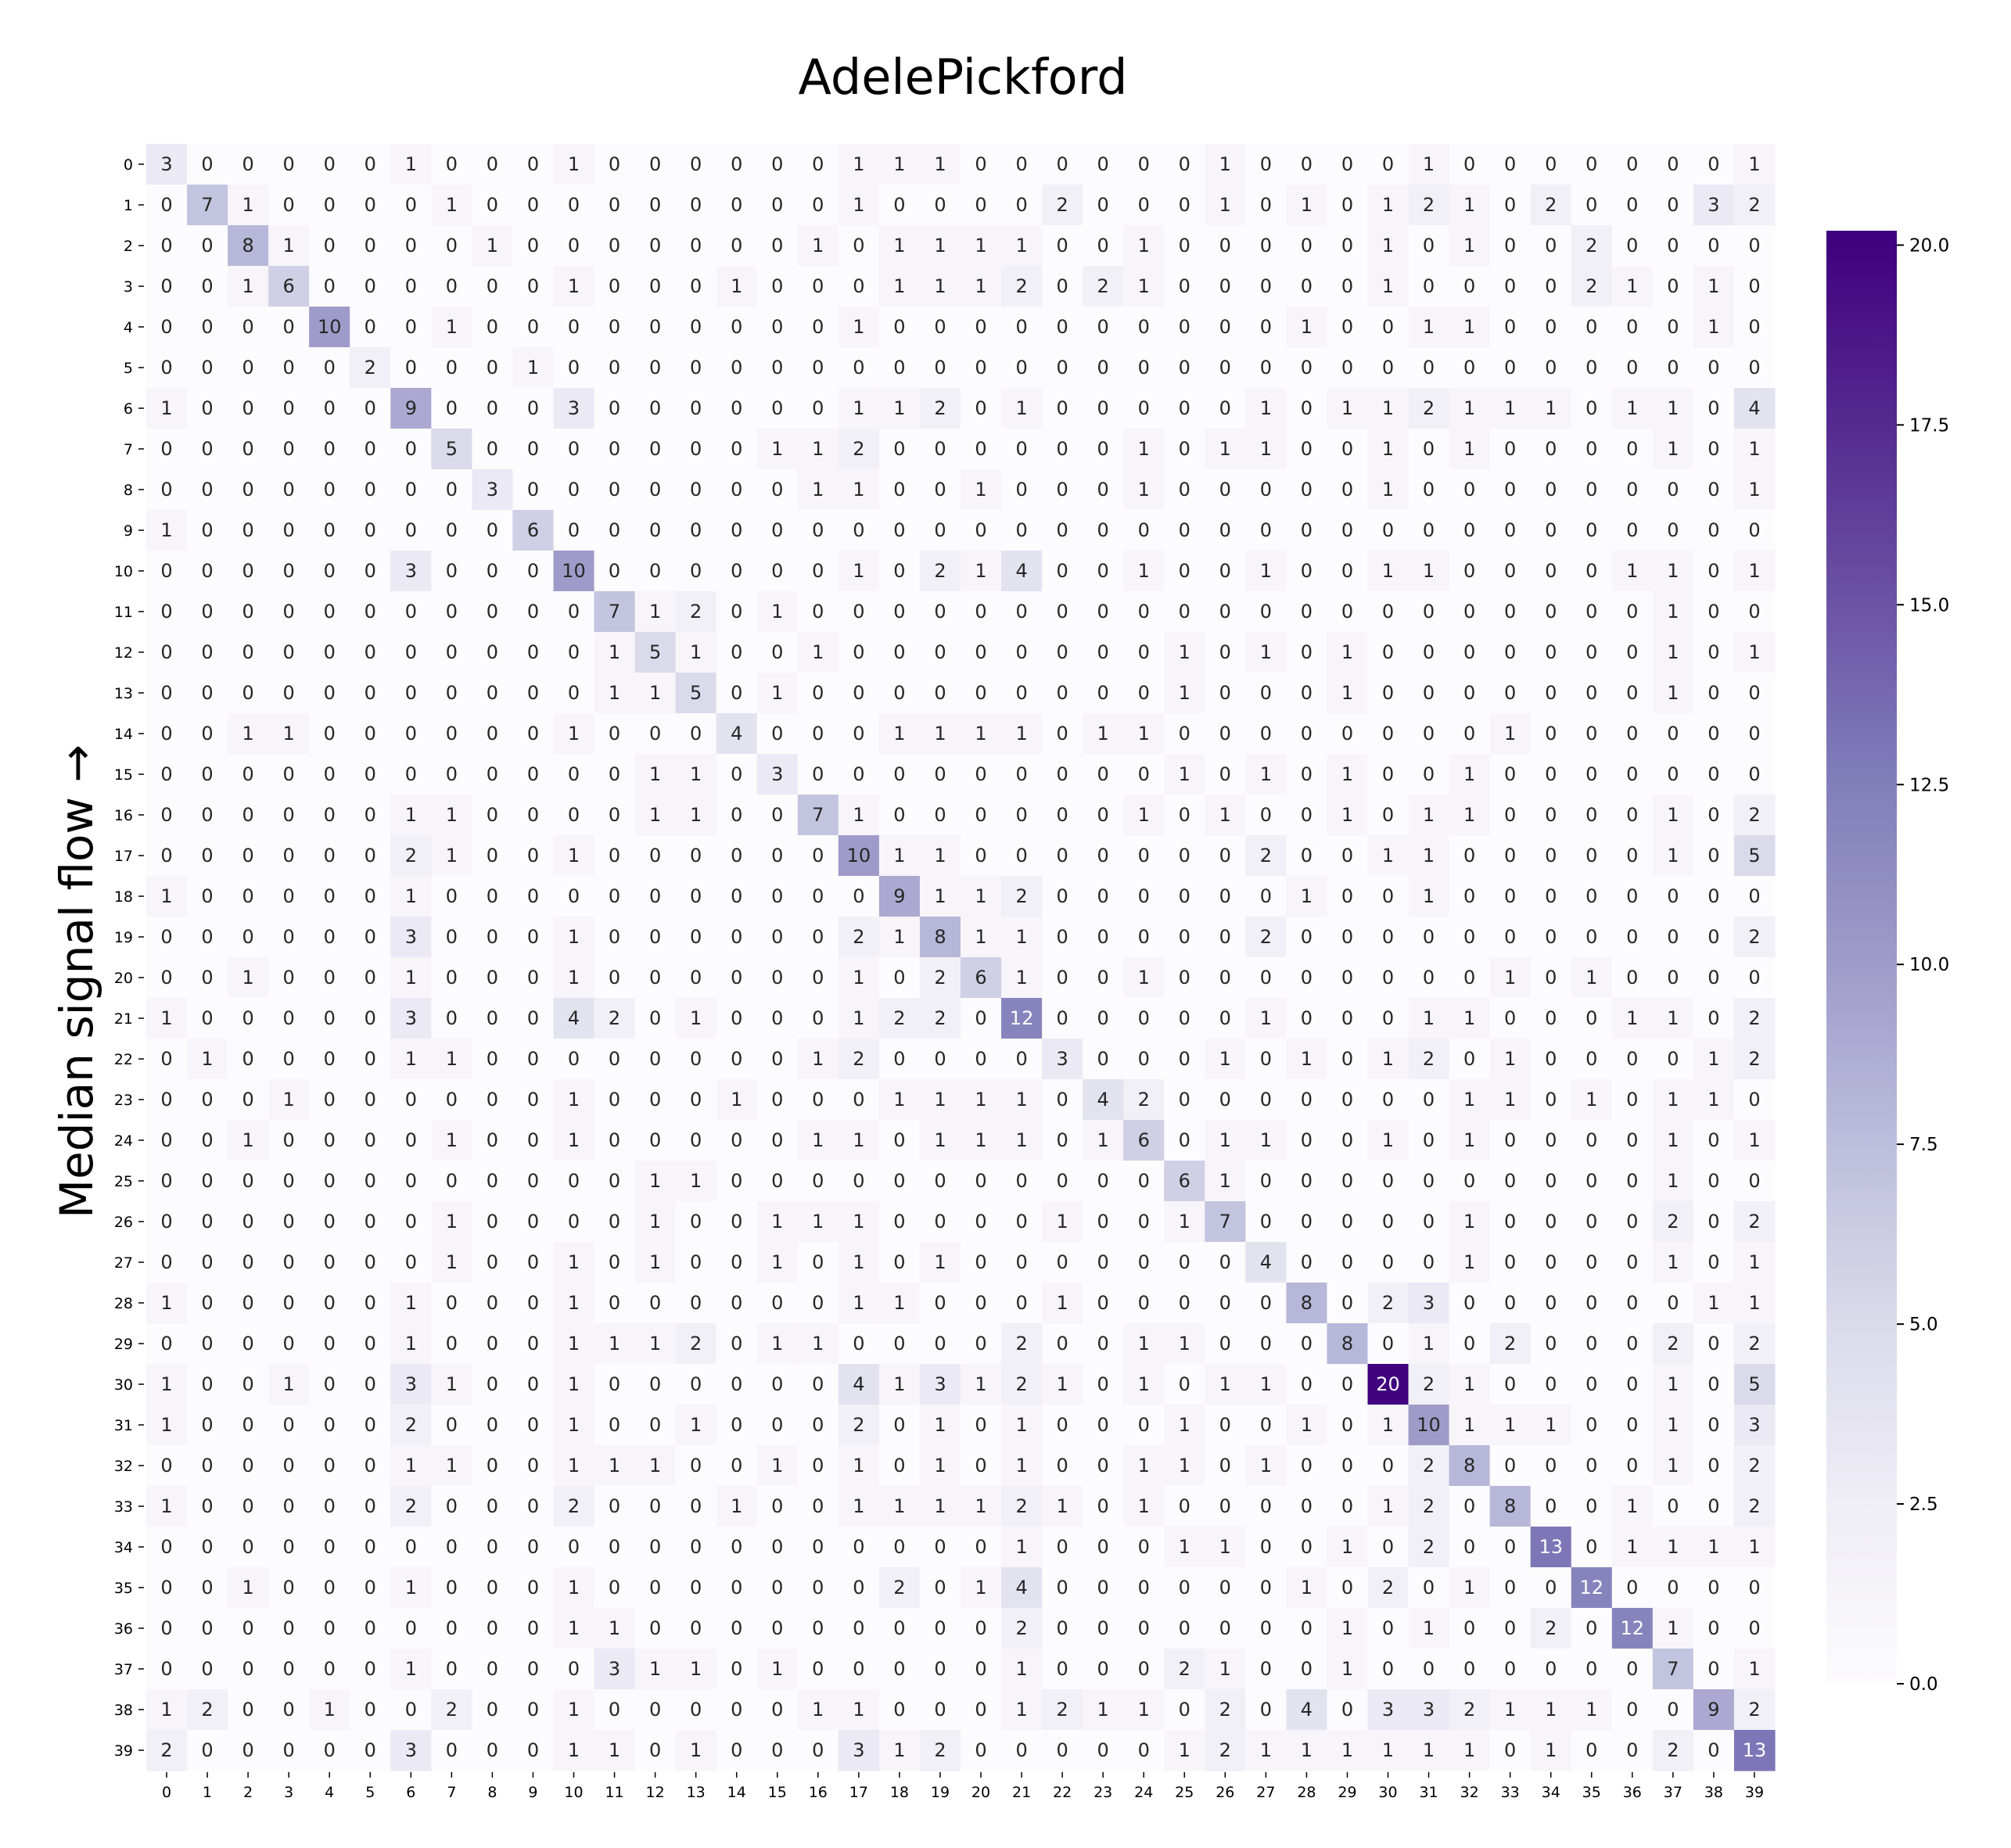 The width and height of the screenshot is (2011, 1848). What do you see at coordinates (411, 408) in the screenshot?
I see `cell-value-label: 9` at bounding box center [411, 408].